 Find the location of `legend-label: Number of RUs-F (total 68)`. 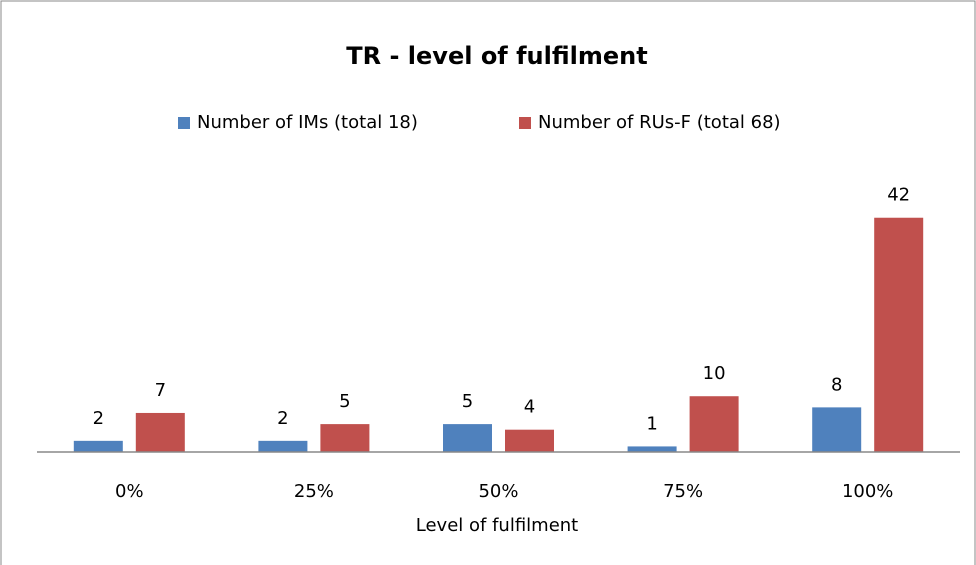

legend-label: Number of RUs-F (total 68) is located at coordinates (659, 122).